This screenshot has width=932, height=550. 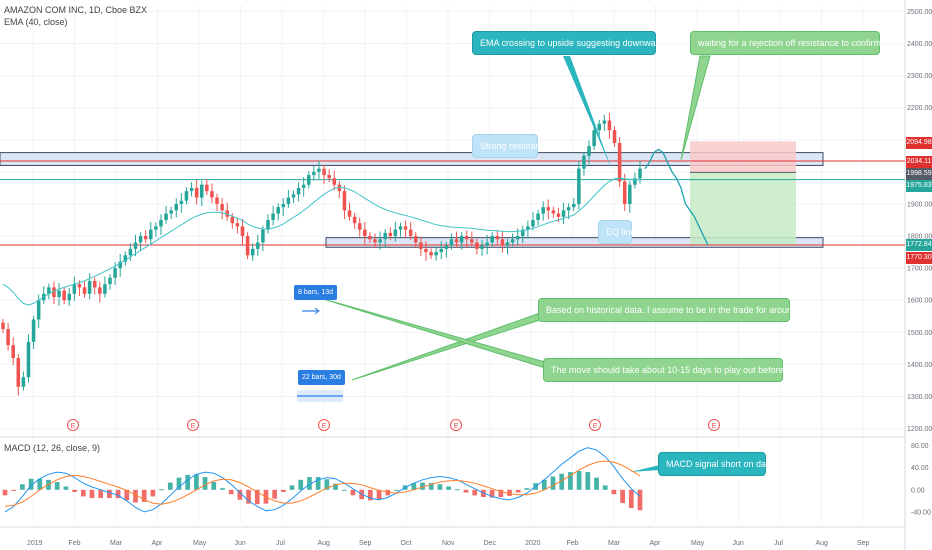 I want to click on macd-note-tail, so click(x=645, y=468).